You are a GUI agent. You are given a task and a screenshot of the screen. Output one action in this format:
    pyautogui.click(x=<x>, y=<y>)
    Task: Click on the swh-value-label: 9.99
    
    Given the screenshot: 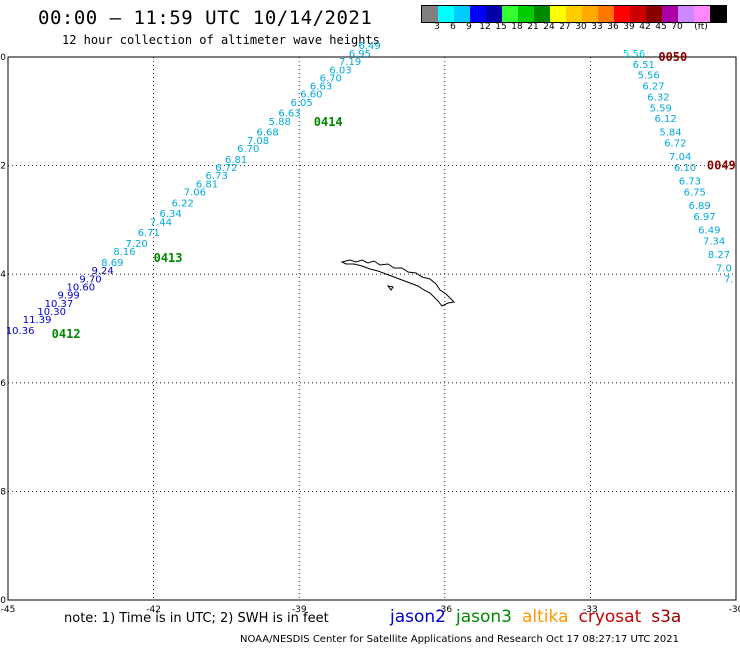 What is the action you would take?
    pyautogui.click(x=69, y=296)
    